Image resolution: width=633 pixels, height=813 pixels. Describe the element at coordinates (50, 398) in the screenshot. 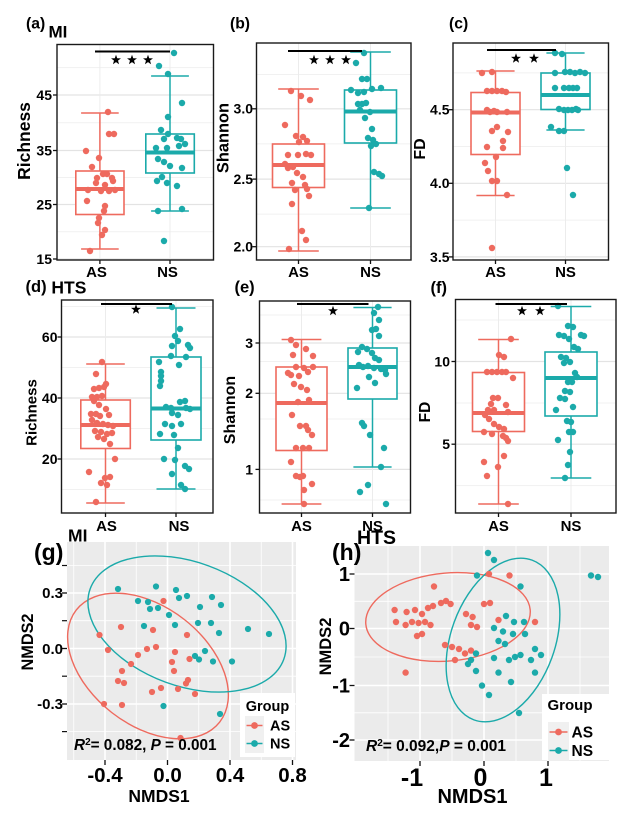

I see `svg-text: 40` at that location.